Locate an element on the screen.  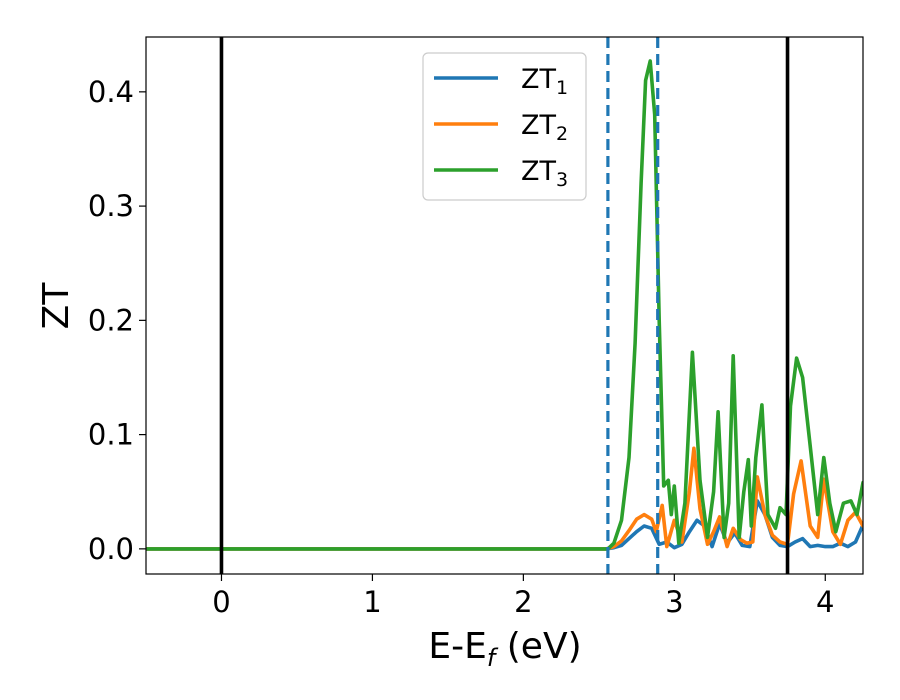
x-tick-label-0: 0 is located at coordinates (221, 602).